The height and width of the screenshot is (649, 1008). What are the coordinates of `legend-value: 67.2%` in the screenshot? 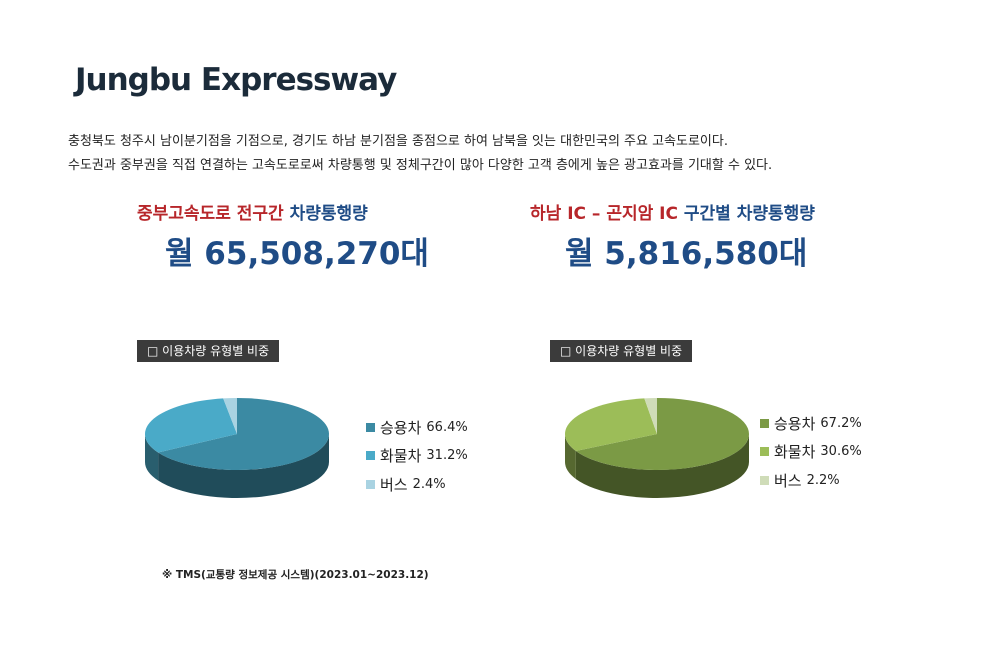 It's located at (841, 423).